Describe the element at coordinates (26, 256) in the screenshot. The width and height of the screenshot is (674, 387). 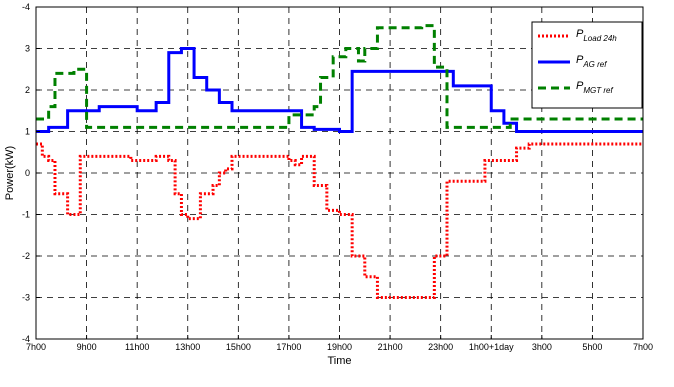
I see `y-tick-label: -2` at that location.